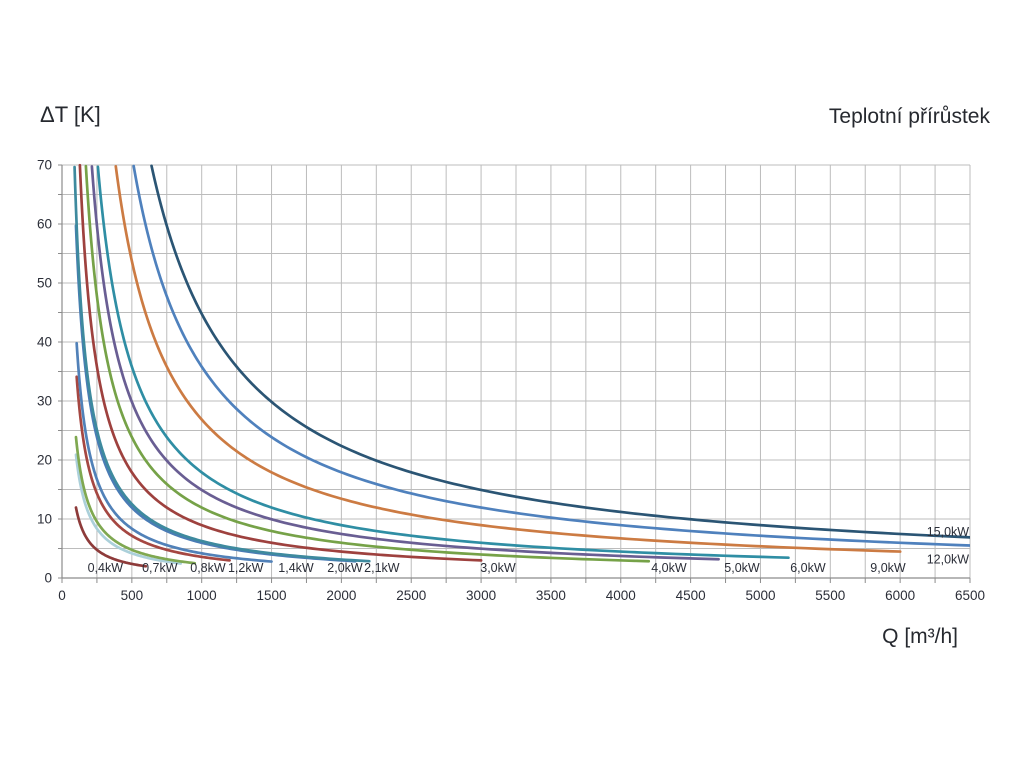 Image resolution: width=1024 pixels, height=768 pixels. Describe the element at coordinates (345, 568) in the screenshot. I see `curve-label-2,0kW: 2,0kW` at that location.